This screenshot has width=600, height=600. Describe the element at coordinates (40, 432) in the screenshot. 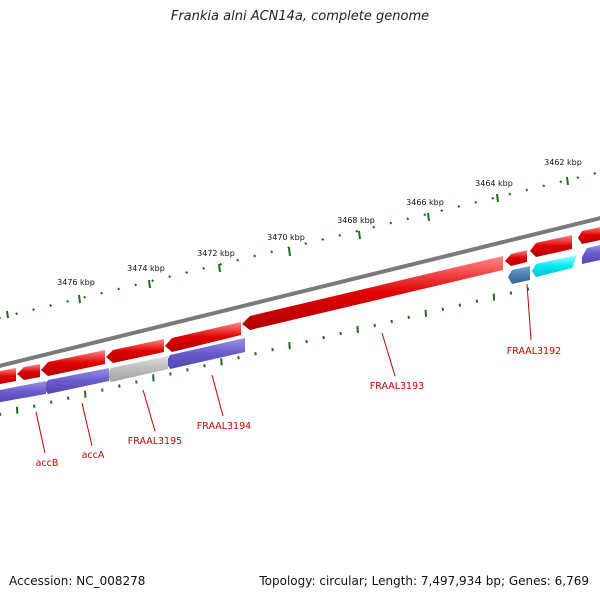

I see `leader-accb` at that location.